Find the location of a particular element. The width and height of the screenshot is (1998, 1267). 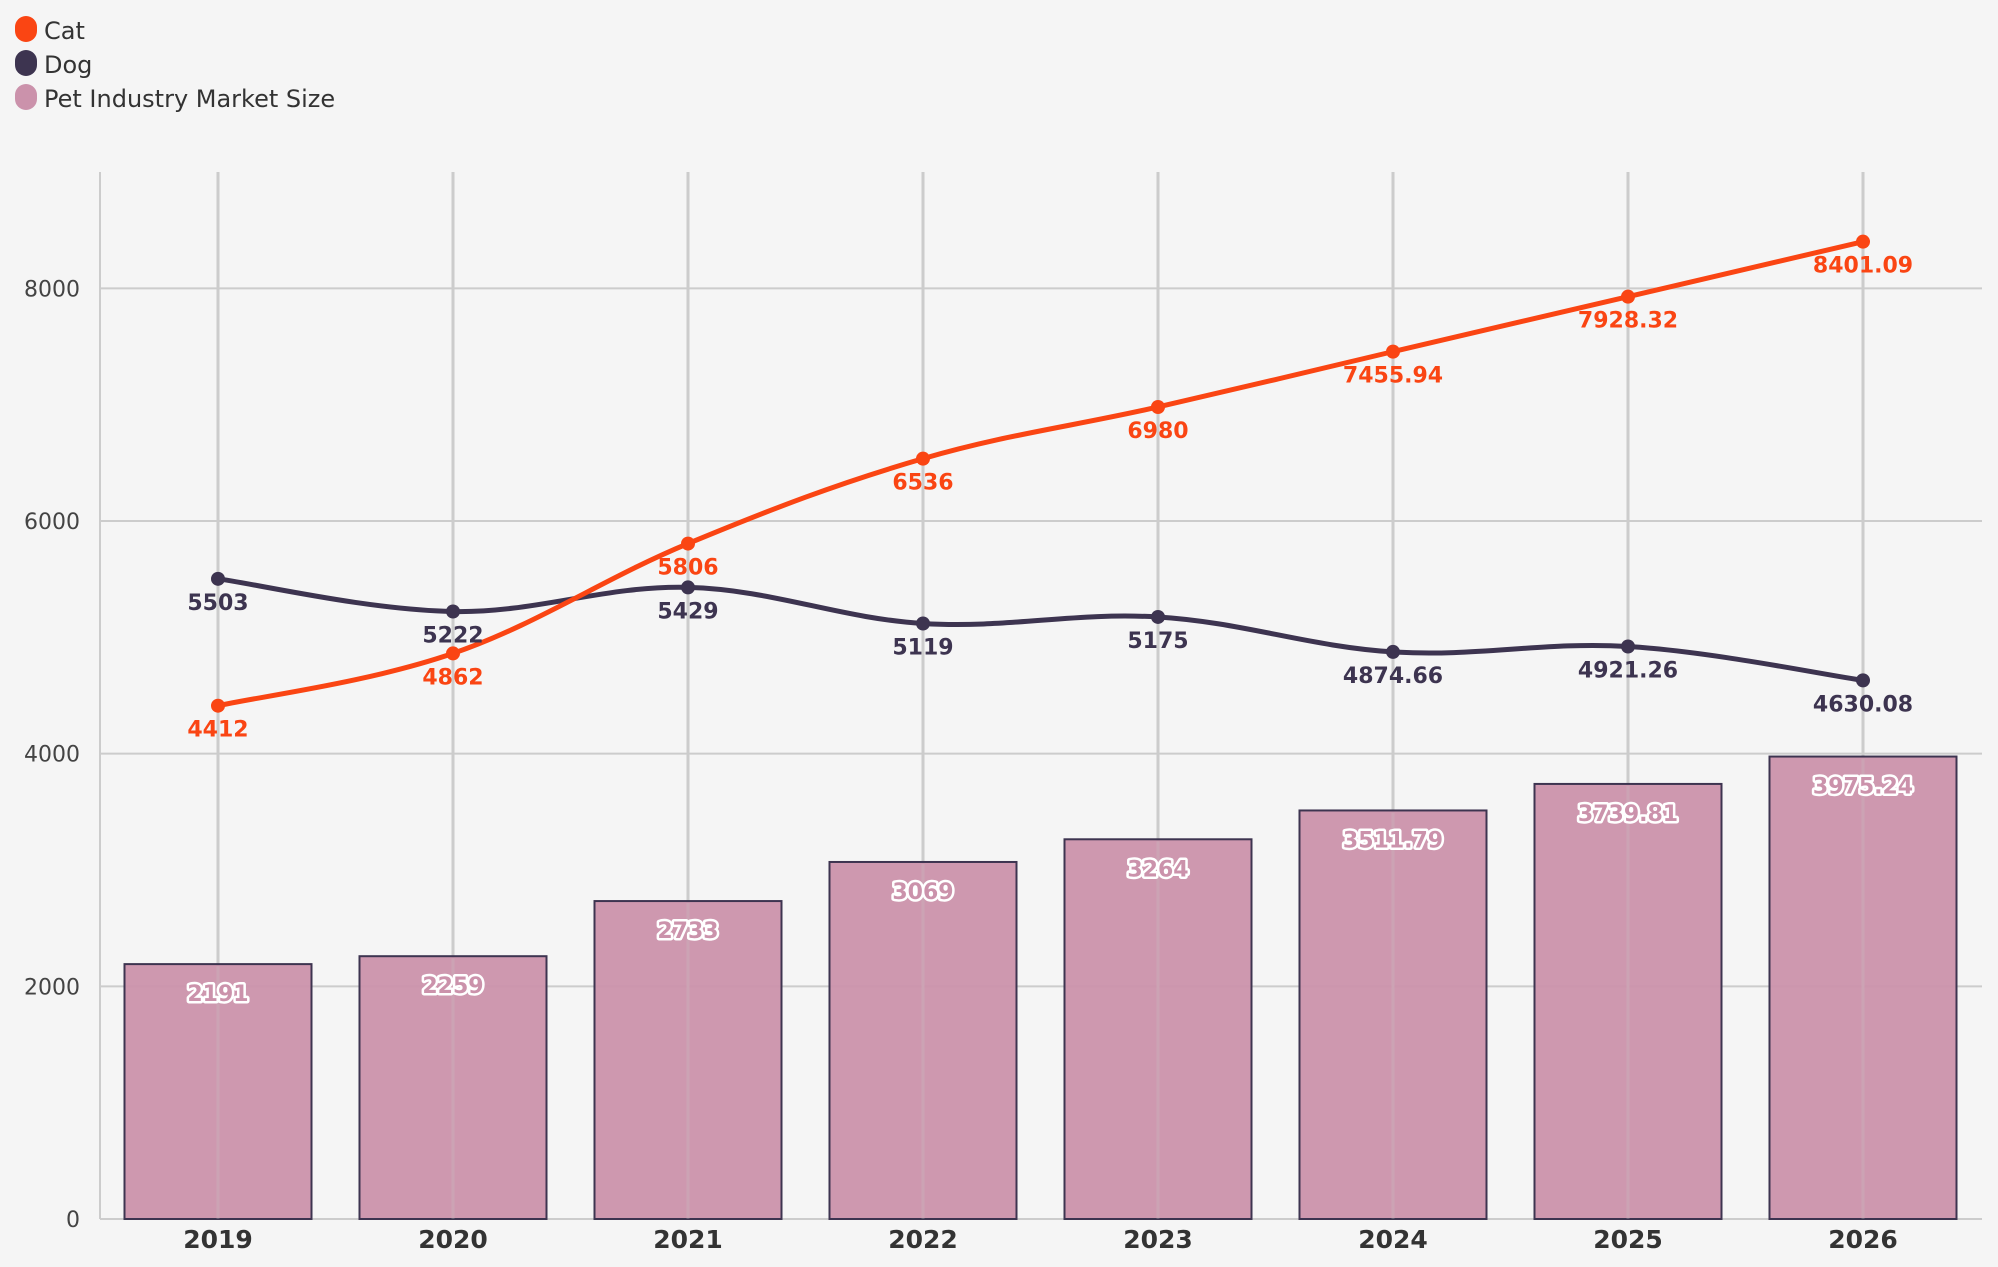

y-tick-label: 4000 is located at coordinates (52, 755).